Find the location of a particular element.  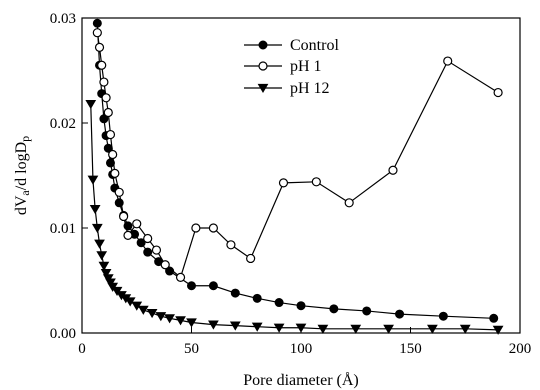

x-tick-label: 150 is located at coordinates (410, 349).